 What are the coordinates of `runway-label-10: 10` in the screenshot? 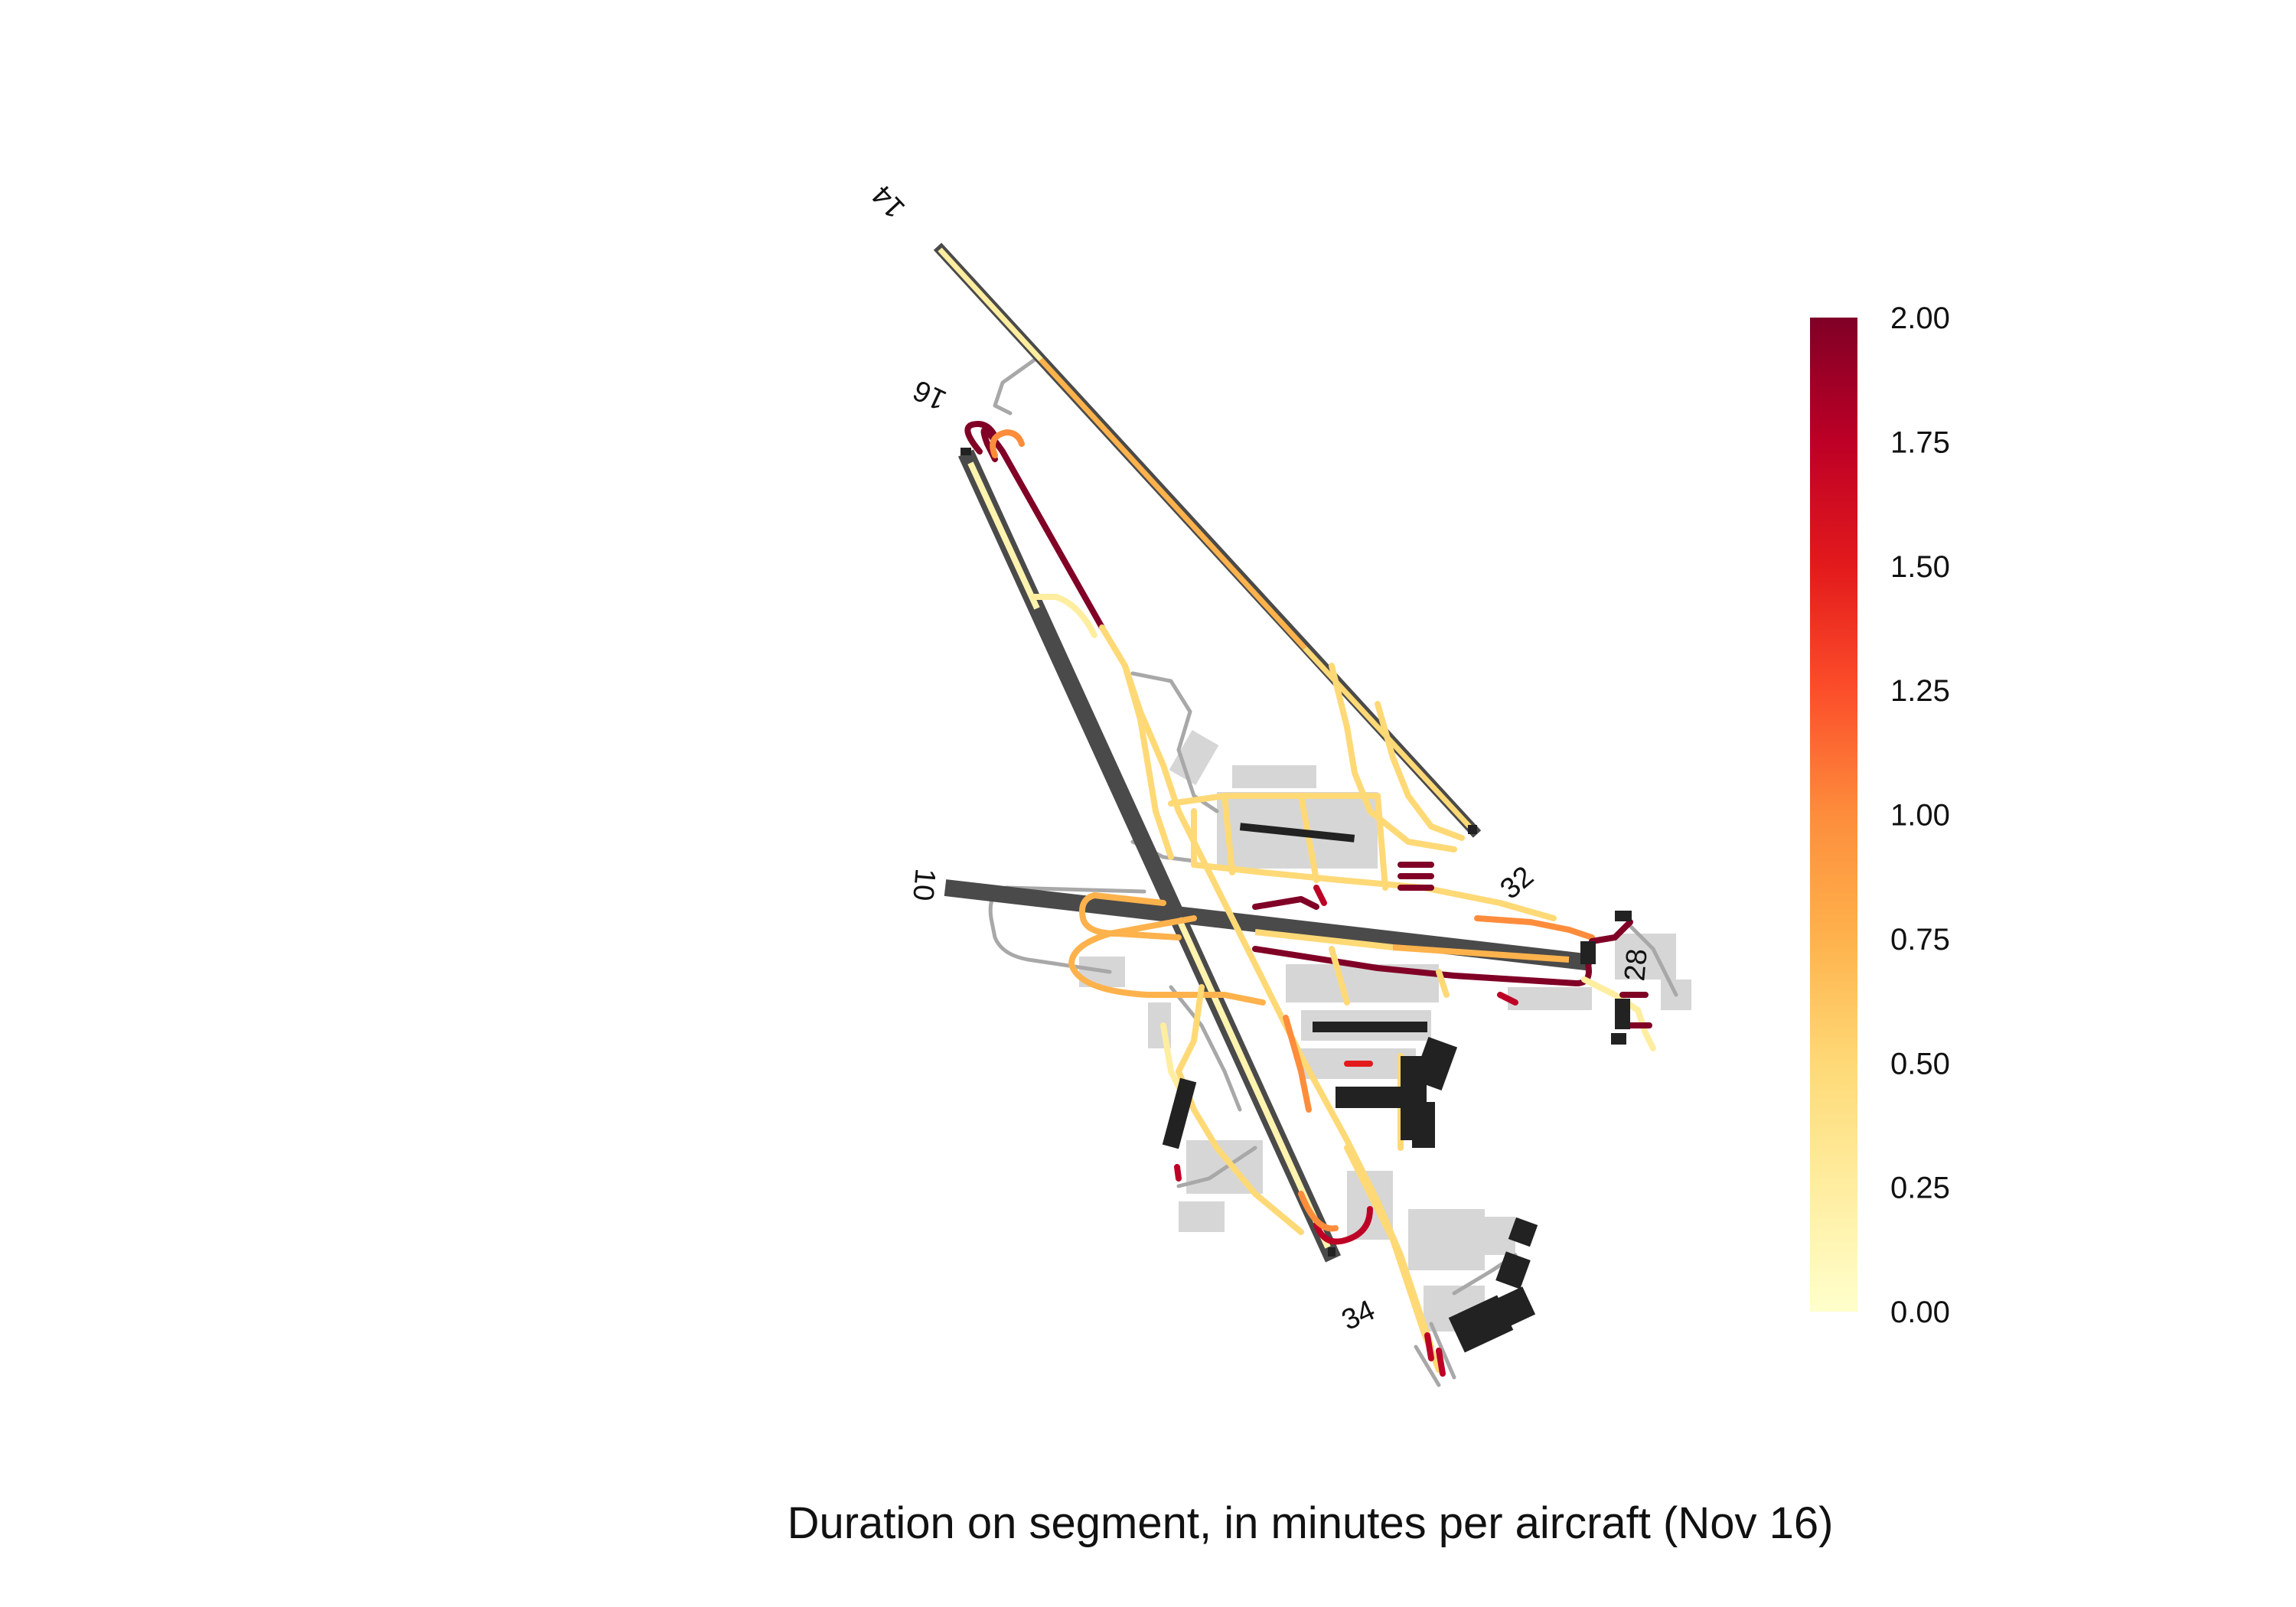 It's located at (923, 884).